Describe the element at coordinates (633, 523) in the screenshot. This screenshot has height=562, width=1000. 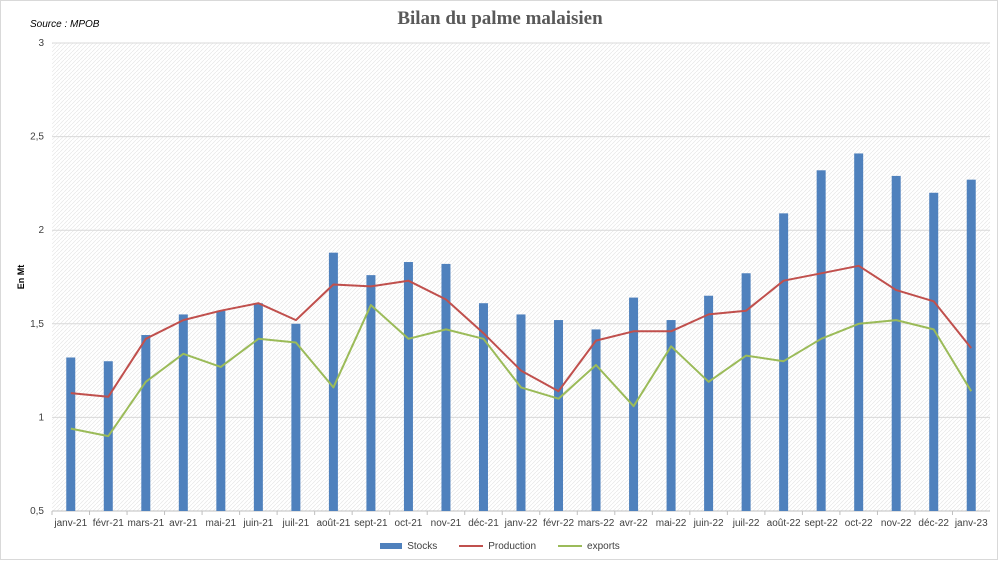
I see `x-tick-label: avr-22` at that location.